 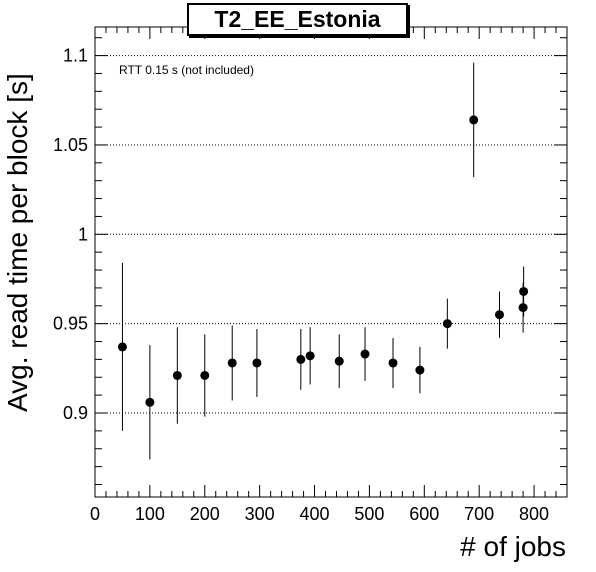 I want to click on x-tick-label: 200, so click(x=205, y=514).